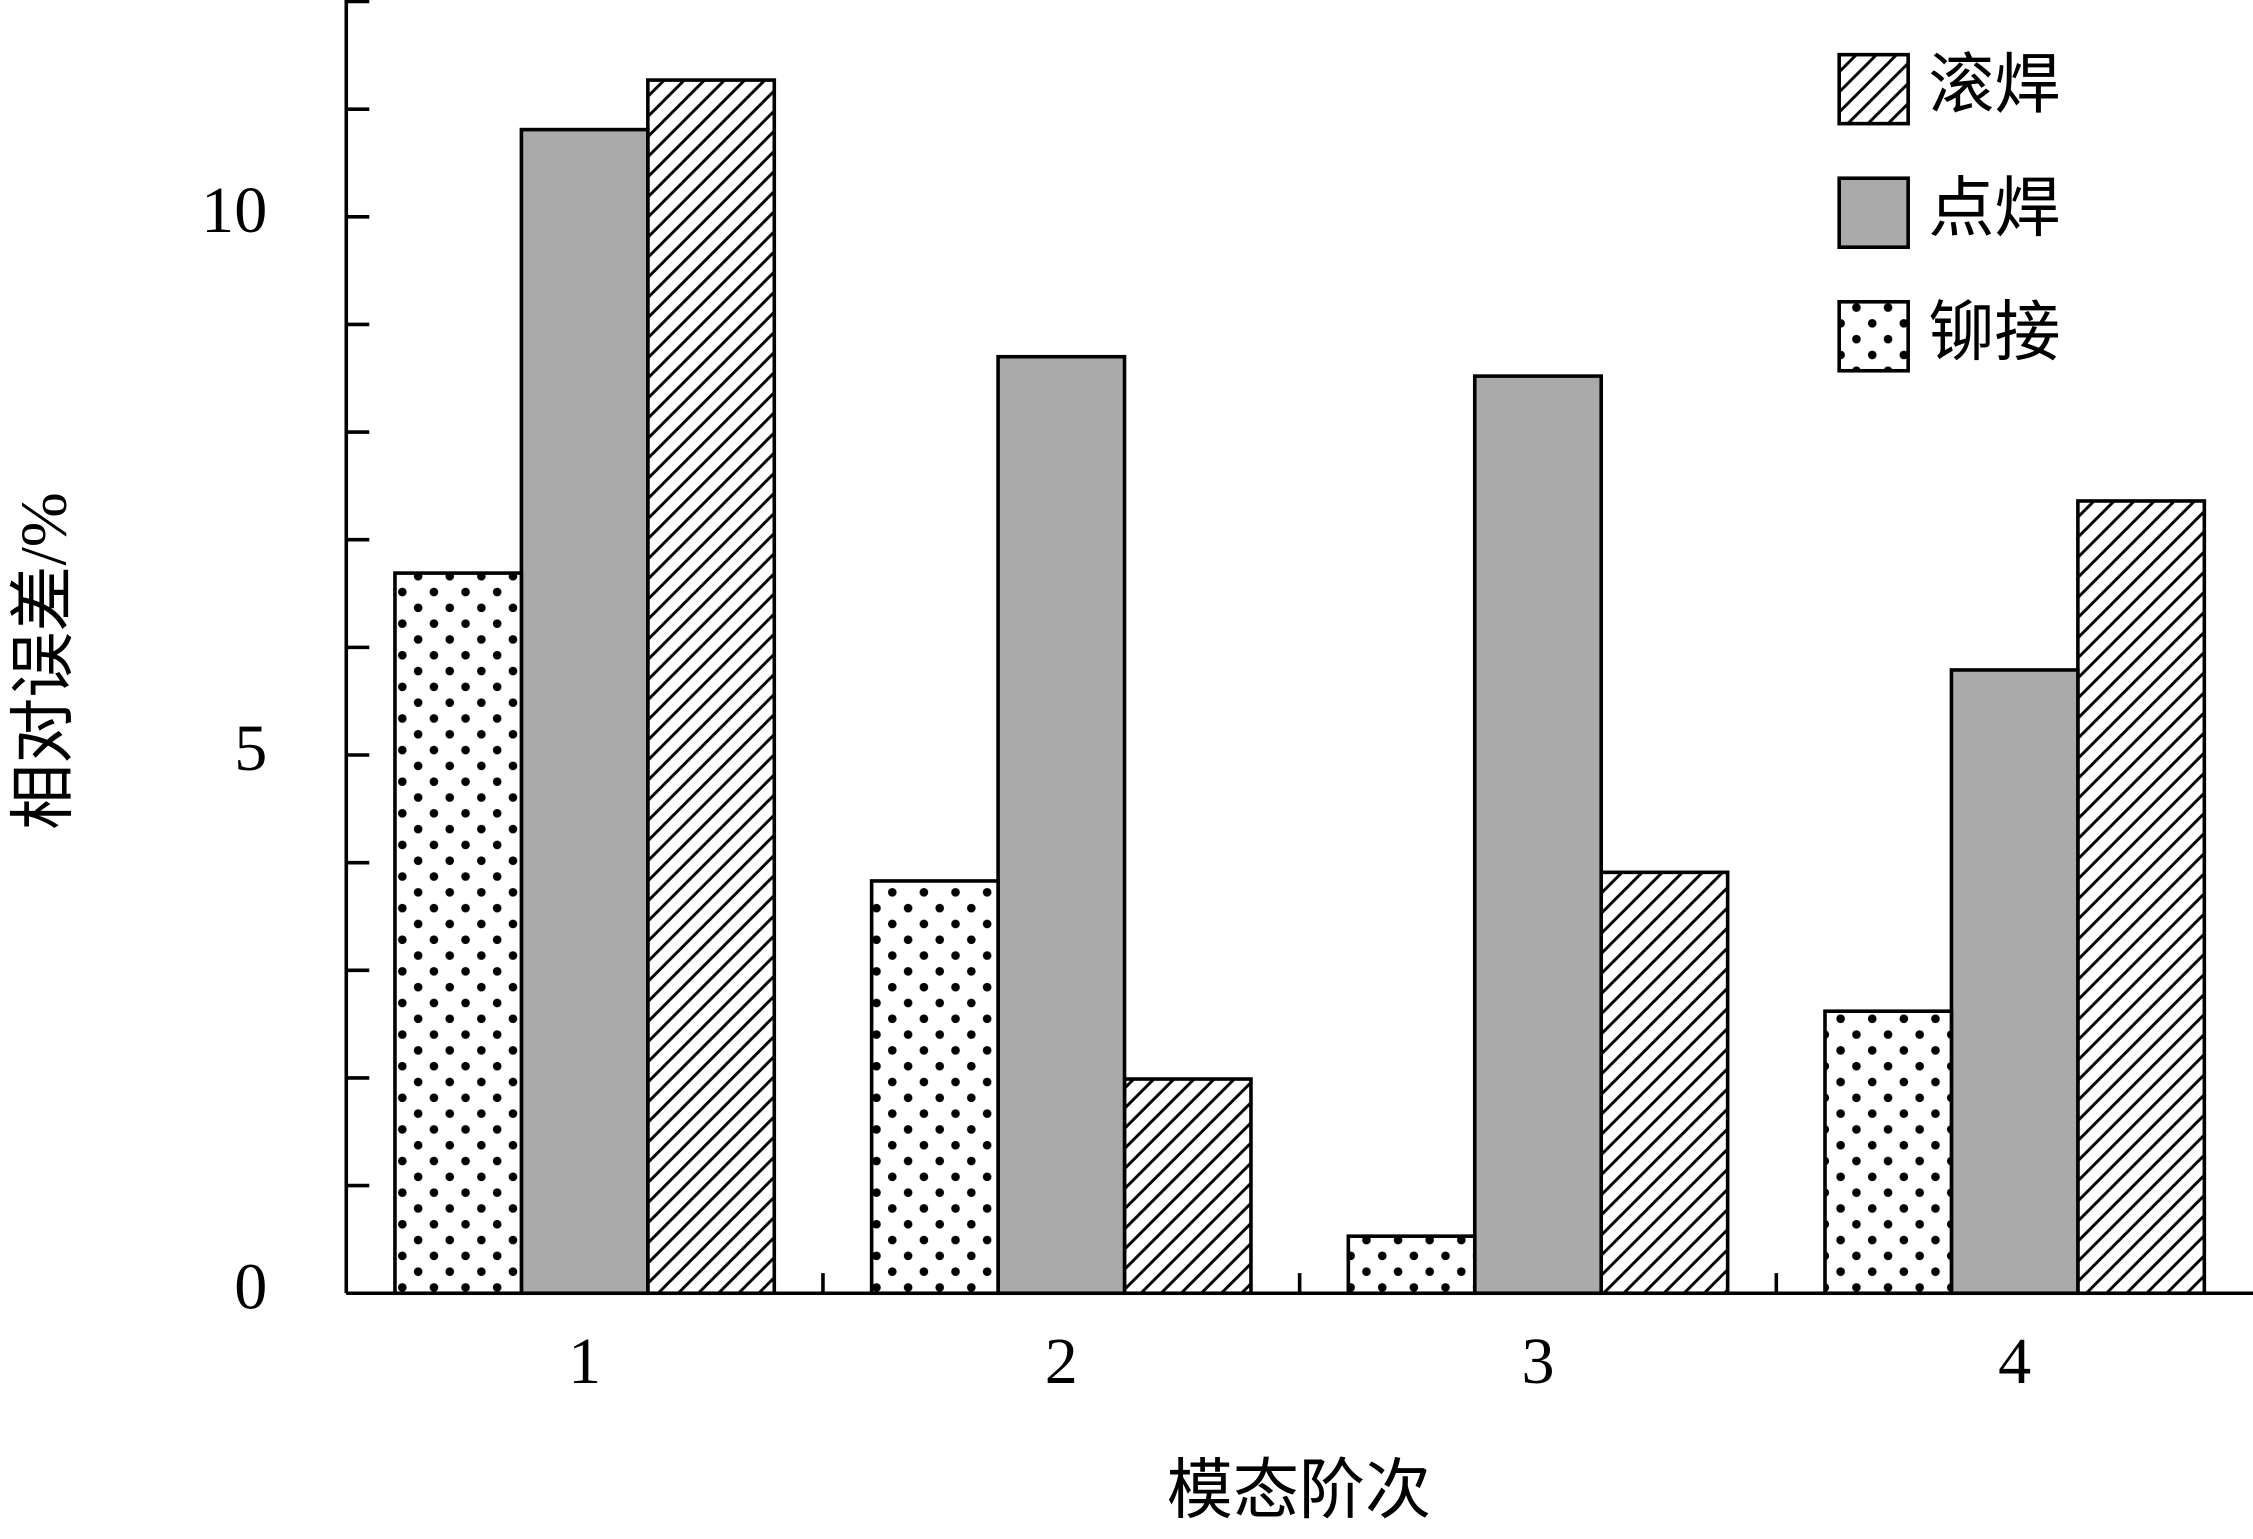 The image size is (2253, 1539). What do you see at coordinates (234, 210) in the screenshot?
I see `y-tick-label: 10` at bounding box center [234, 210].